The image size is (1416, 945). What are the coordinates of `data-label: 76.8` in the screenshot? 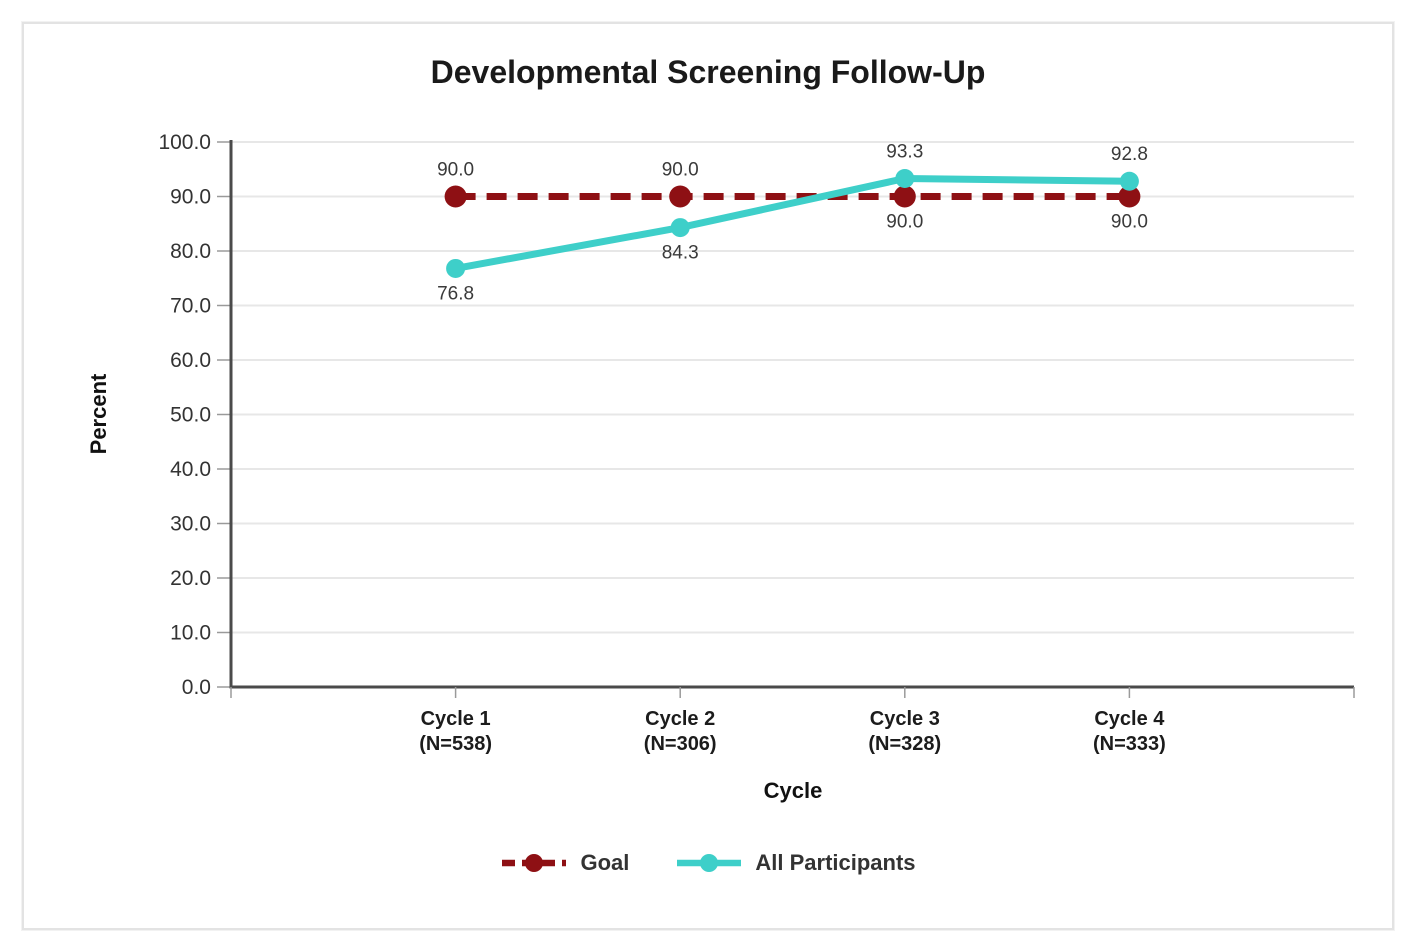 It's located at (455, 293).